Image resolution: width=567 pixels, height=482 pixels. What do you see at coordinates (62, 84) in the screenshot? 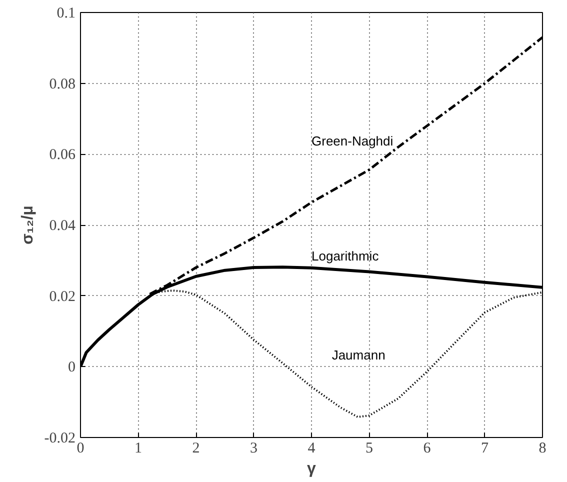
I see `y-tick-label: 0.08` at bounding box center [62, 84].